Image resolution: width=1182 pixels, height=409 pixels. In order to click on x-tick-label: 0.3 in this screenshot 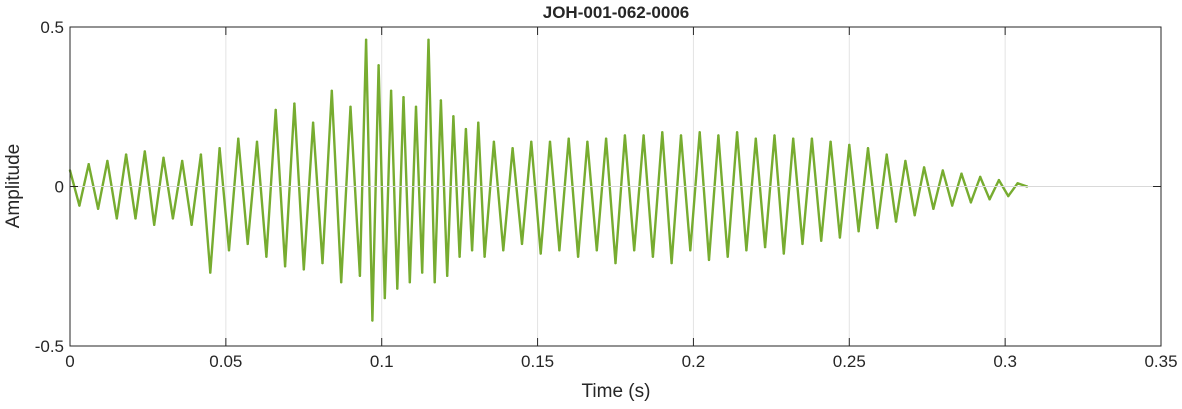, I will do `click(1005, 361)`.